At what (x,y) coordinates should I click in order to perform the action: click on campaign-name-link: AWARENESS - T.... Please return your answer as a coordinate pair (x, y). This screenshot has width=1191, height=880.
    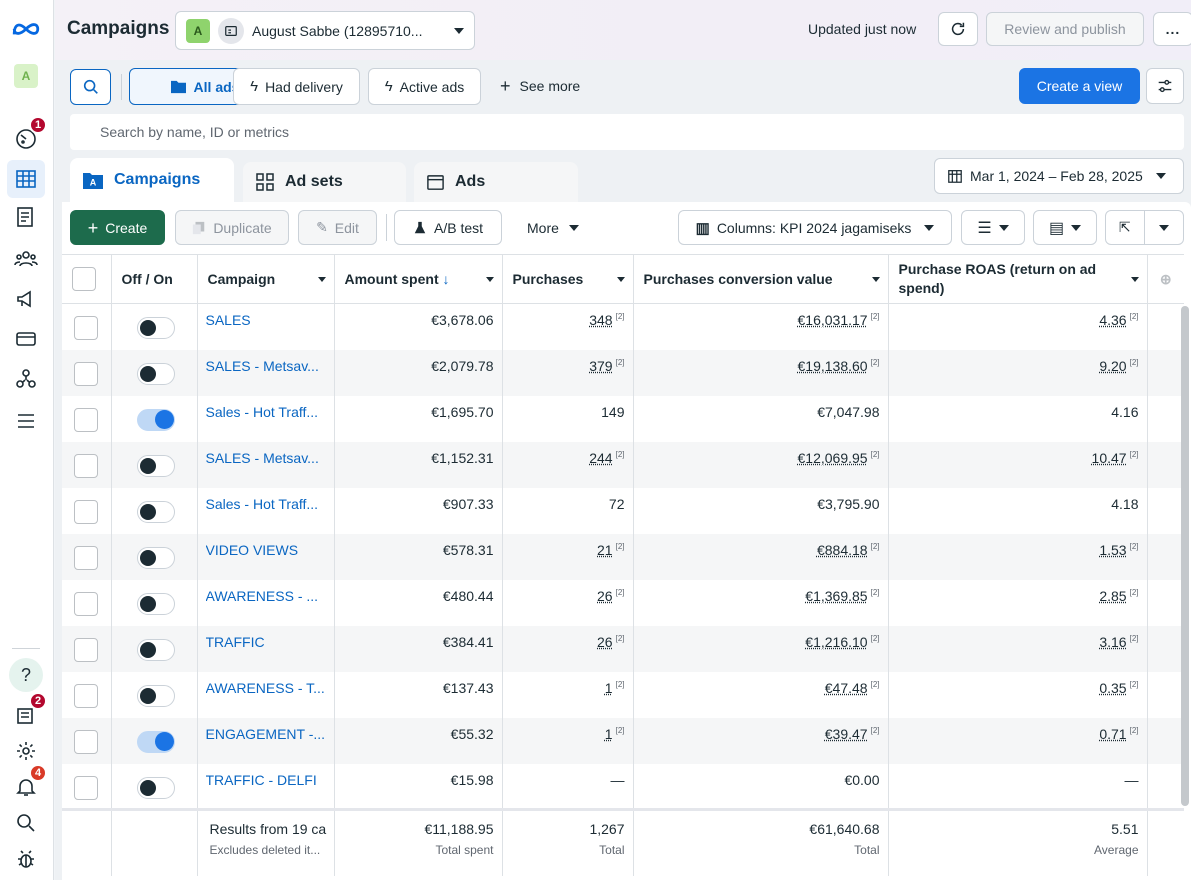
    Looking at the image, I should click on (266, 688).